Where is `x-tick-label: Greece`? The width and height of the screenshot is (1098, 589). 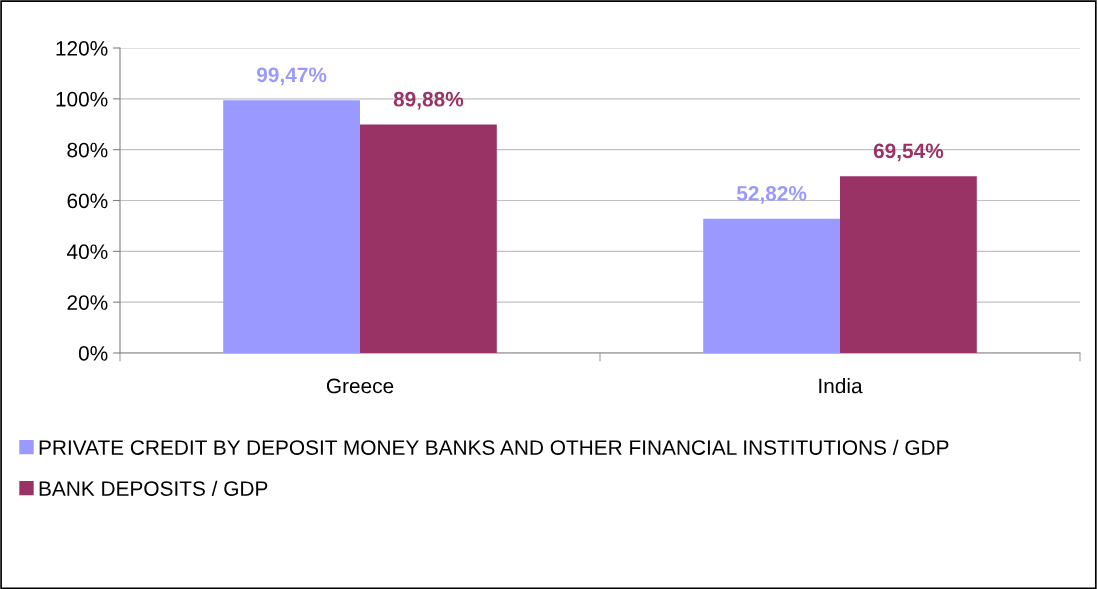
x-tick-label: Greece is located at coordinates (360, 386).